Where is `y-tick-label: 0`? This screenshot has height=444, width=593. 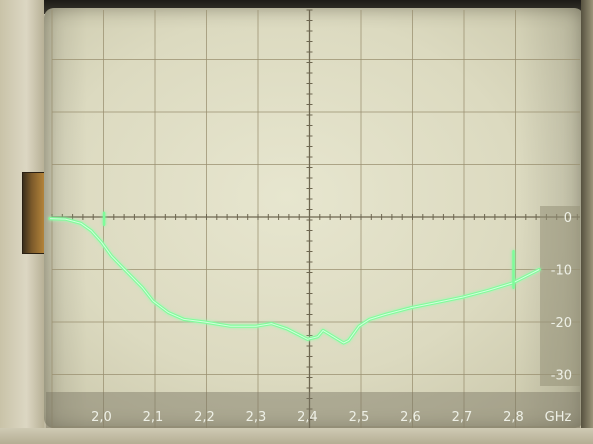
y-tick-label: 0 is located at coordinates (568, 218).